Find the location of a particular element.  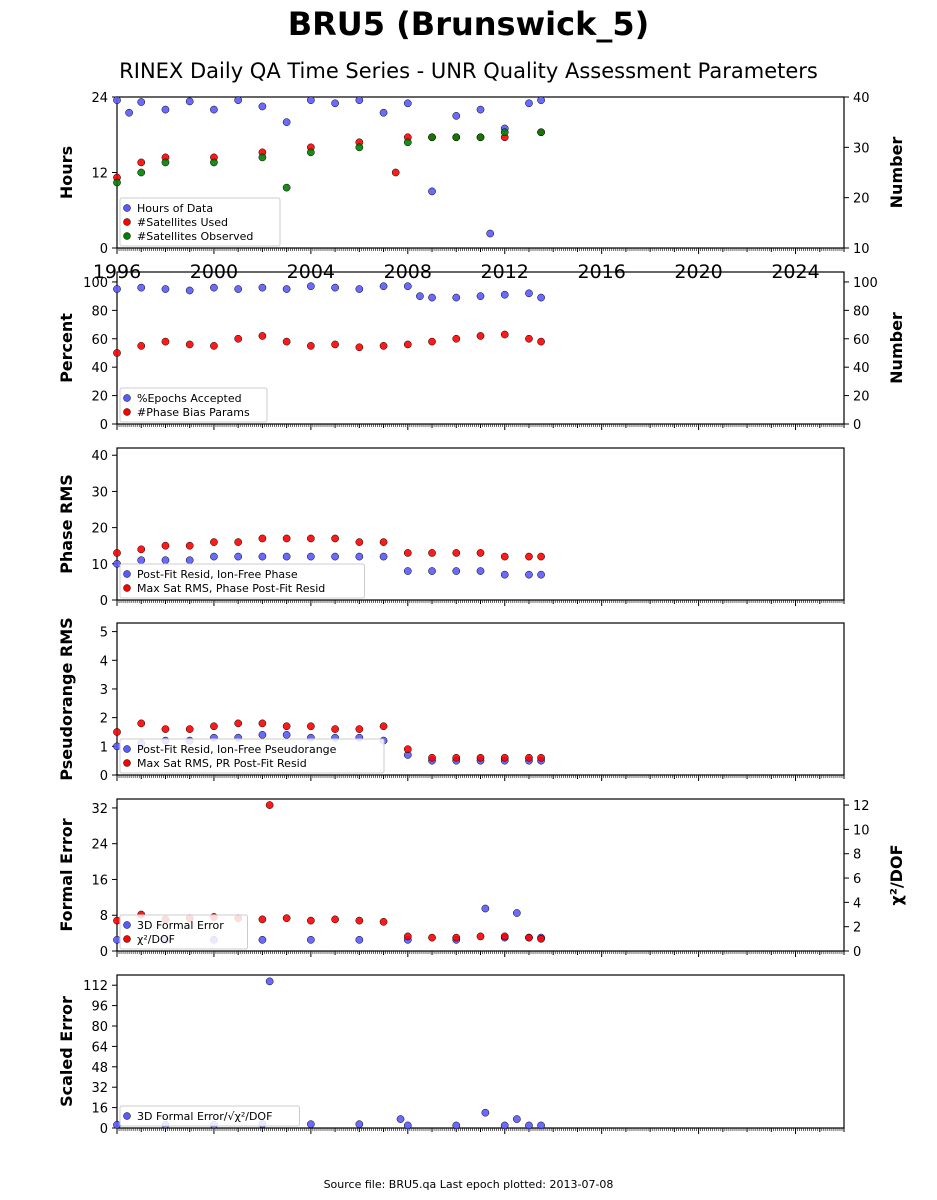

y-tick-label: 4 is located at coordinates (104, 661).